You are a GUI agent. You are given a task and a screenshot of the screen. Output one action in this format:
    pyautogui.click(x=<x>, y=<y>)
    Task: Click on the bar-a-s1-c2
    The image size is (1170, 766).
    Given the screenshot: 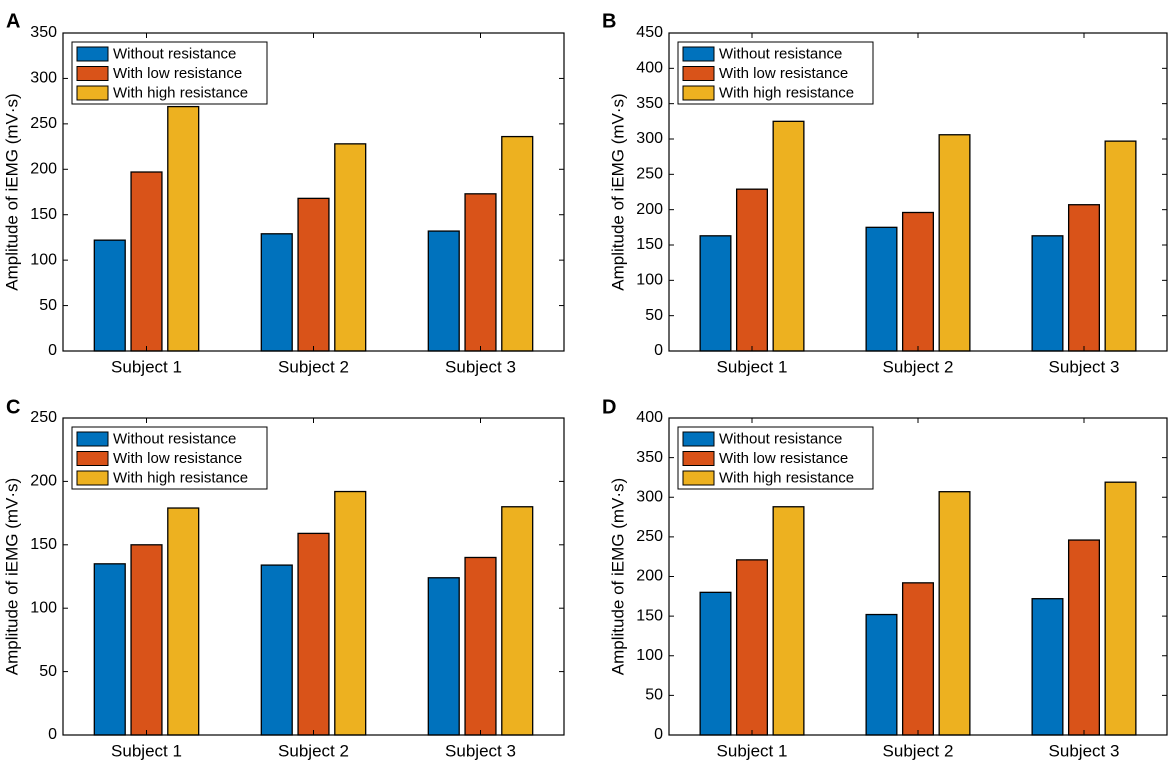 What is the action you would take?
    pyautogui.click(x=276, y=292)
    